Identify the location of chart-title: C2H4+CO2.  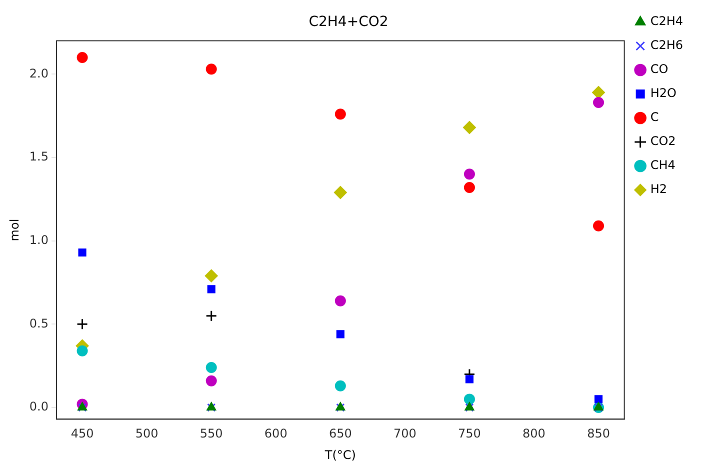
(348, 22).